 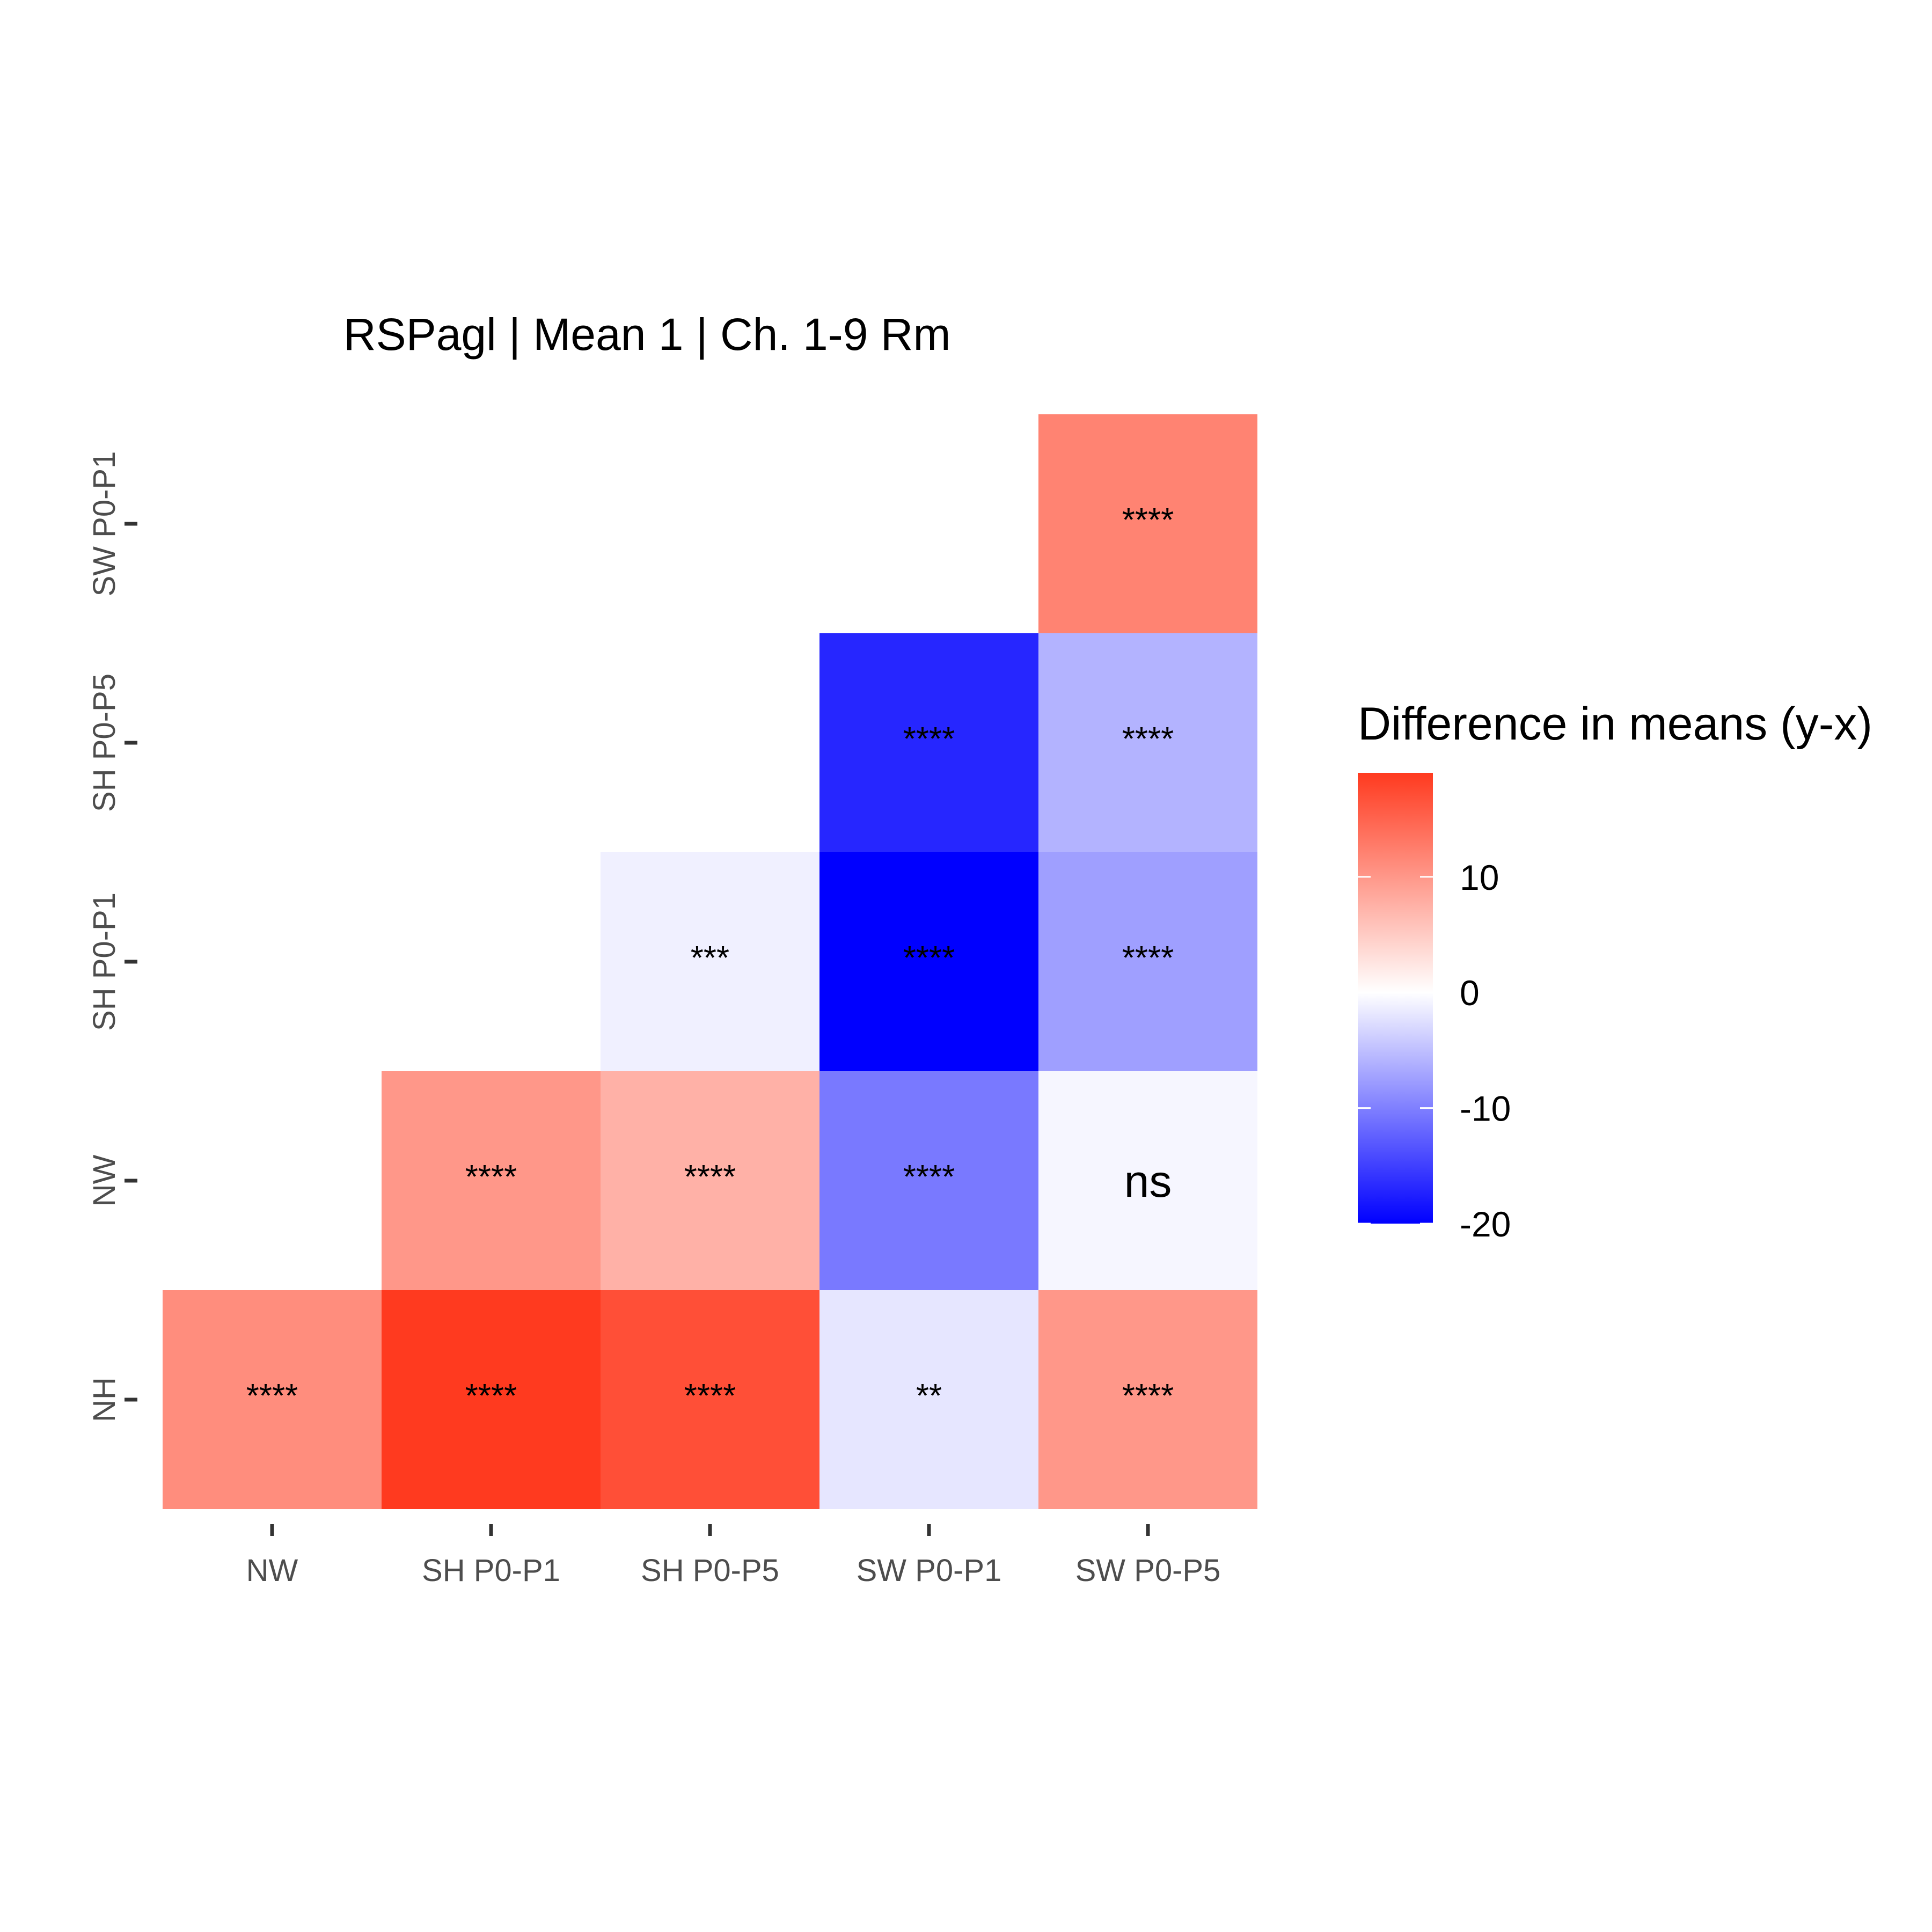 I want to click on cell-significance-label: **, so click(x=929, y=1396).